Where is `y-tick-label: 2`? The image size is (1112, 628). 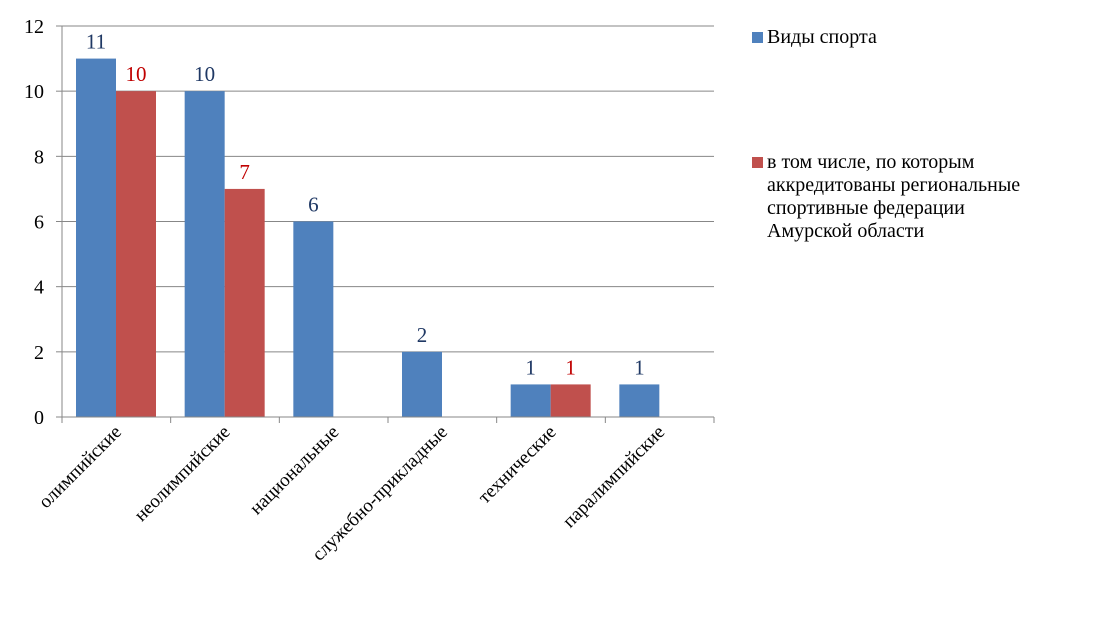 y-tick-label: 2 is located at coordinates (39, 353).